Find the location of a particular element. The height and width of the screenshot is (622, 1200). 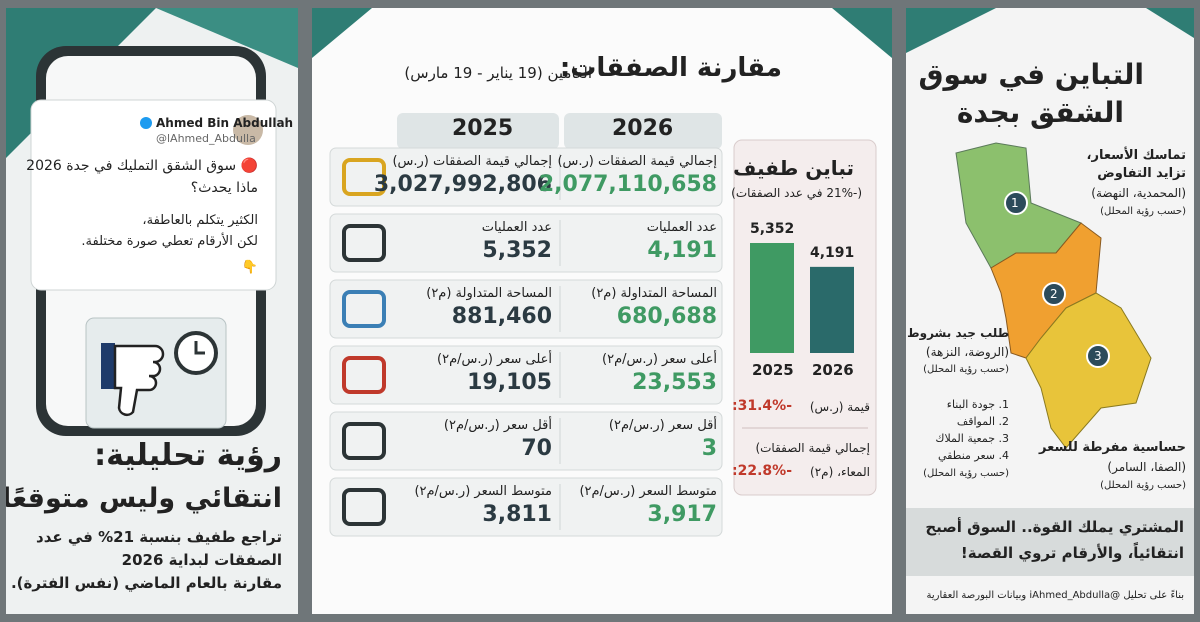

map-marker: 1 is located at coordinates (1015, 203).